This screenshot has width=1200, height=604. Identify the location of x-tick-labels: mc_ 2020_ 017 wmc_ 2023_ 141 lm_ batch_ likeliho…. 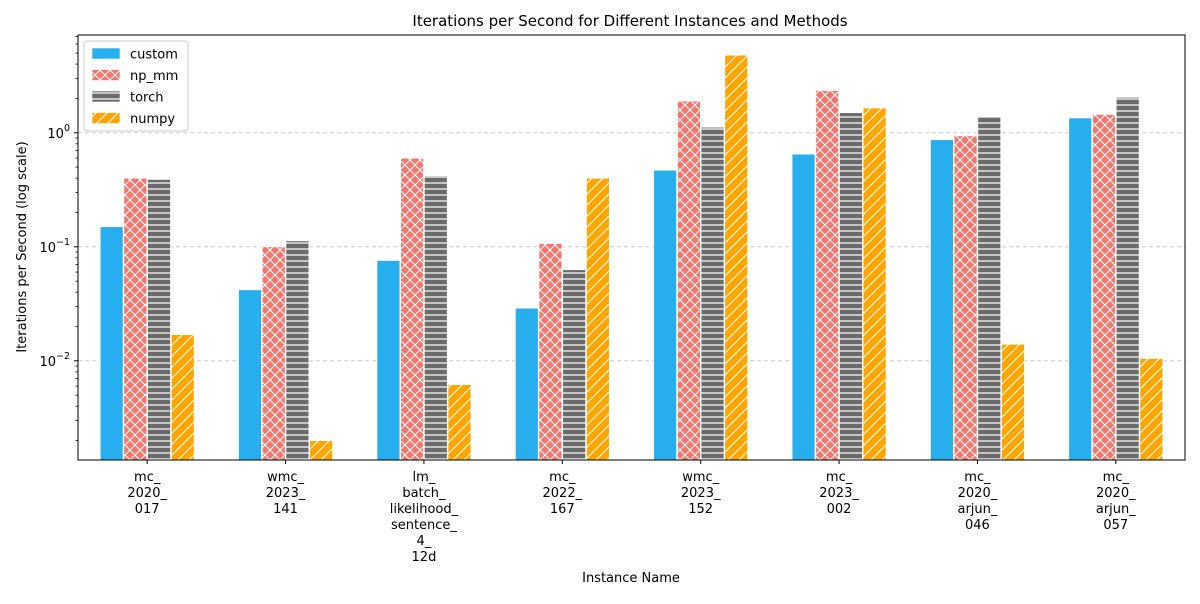
(631, 517).